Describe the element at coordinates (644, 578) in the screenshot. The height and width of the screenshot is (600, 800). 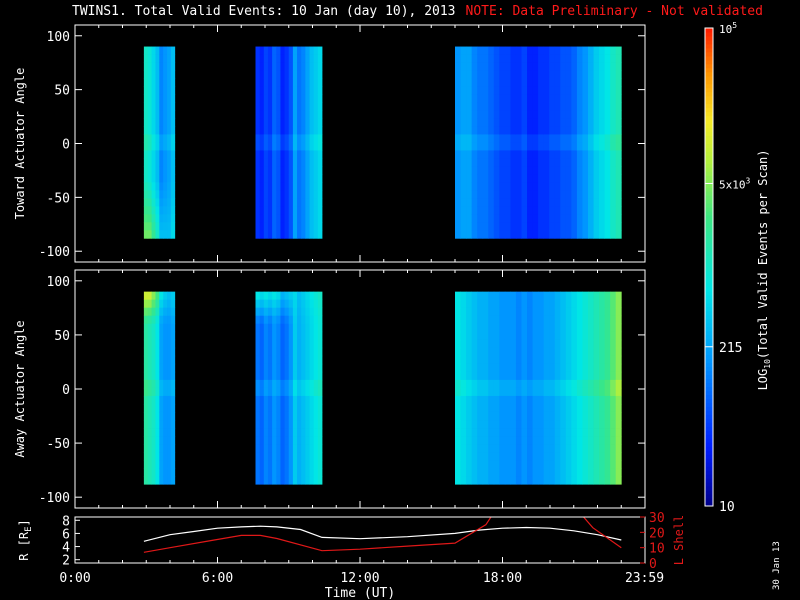
I see `xtick-label-4: 23:59` at that location.